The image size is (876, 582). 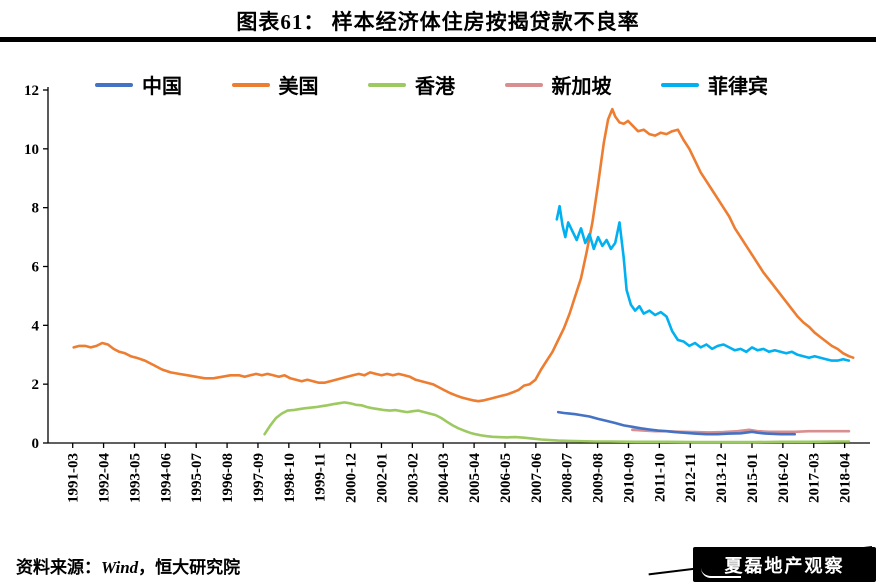 What do you see at coordinates (352, 478) in the screenshot?
I see `x-axis-tick-label: 2000-12` at bounding box center [352, 478].